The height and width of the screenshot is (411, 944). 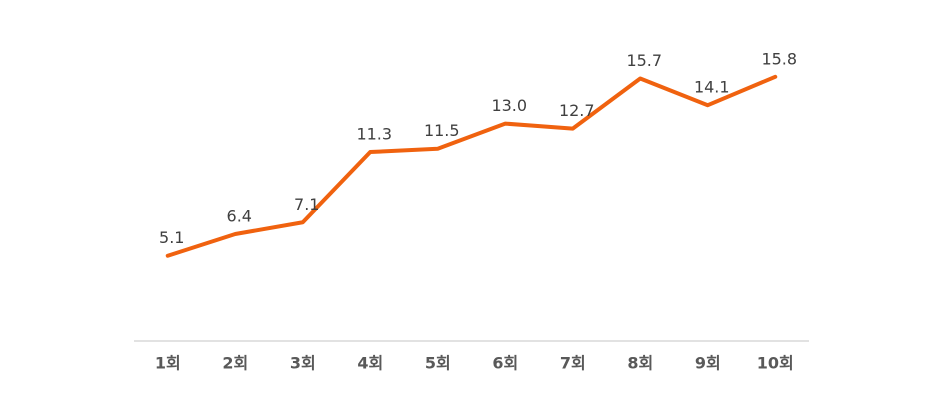 What do you see at coordinates (239, 215) in the screenshot?
I see `data-label: 6.4` at bounding box center [239, 215].